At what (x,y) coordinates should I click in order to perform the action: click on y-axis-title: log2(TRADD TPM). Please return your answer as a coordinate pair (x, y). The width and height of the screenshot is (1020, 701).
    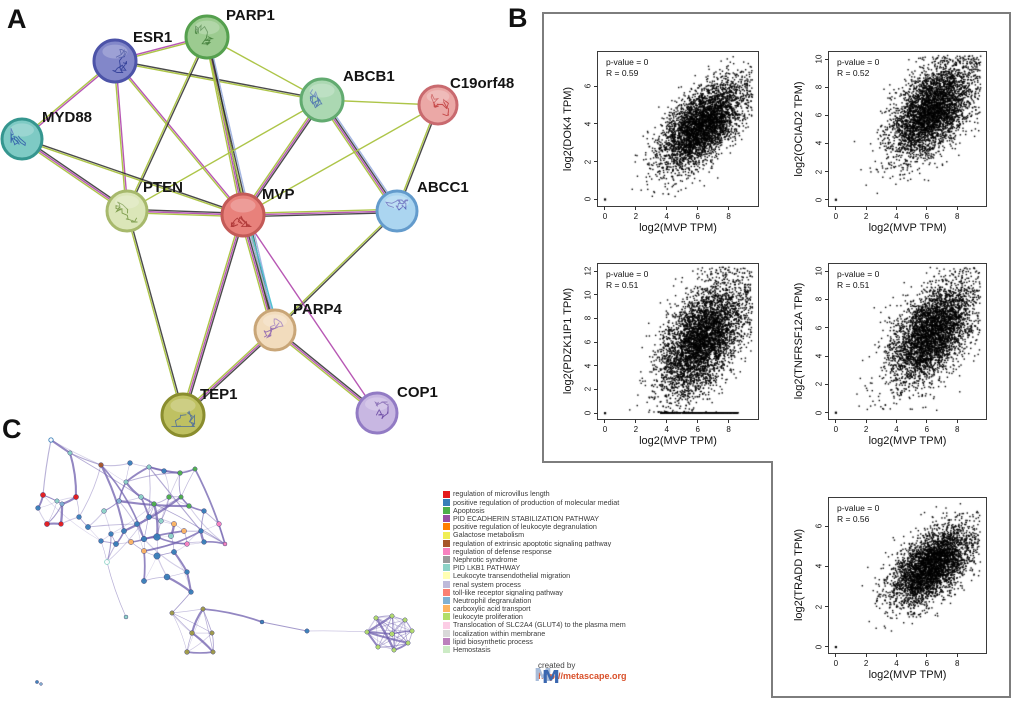
    Looking at the image, I should click on (799, 575).